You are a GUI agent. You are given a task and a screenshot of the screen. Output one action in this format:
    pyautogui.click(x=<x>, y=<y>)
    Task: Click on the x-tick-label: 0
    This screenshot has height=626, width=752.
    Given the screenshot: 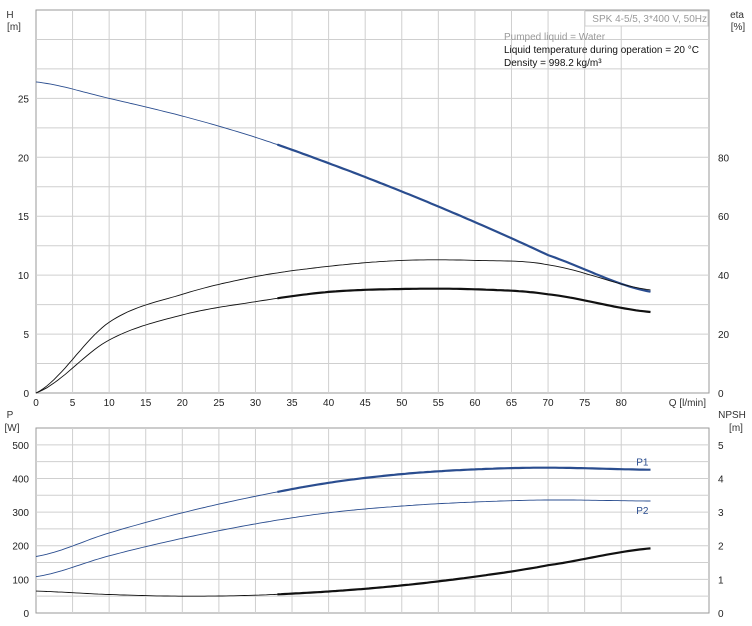 What is the action you would take?
    pyautogui.click(x=36, y=403)
    